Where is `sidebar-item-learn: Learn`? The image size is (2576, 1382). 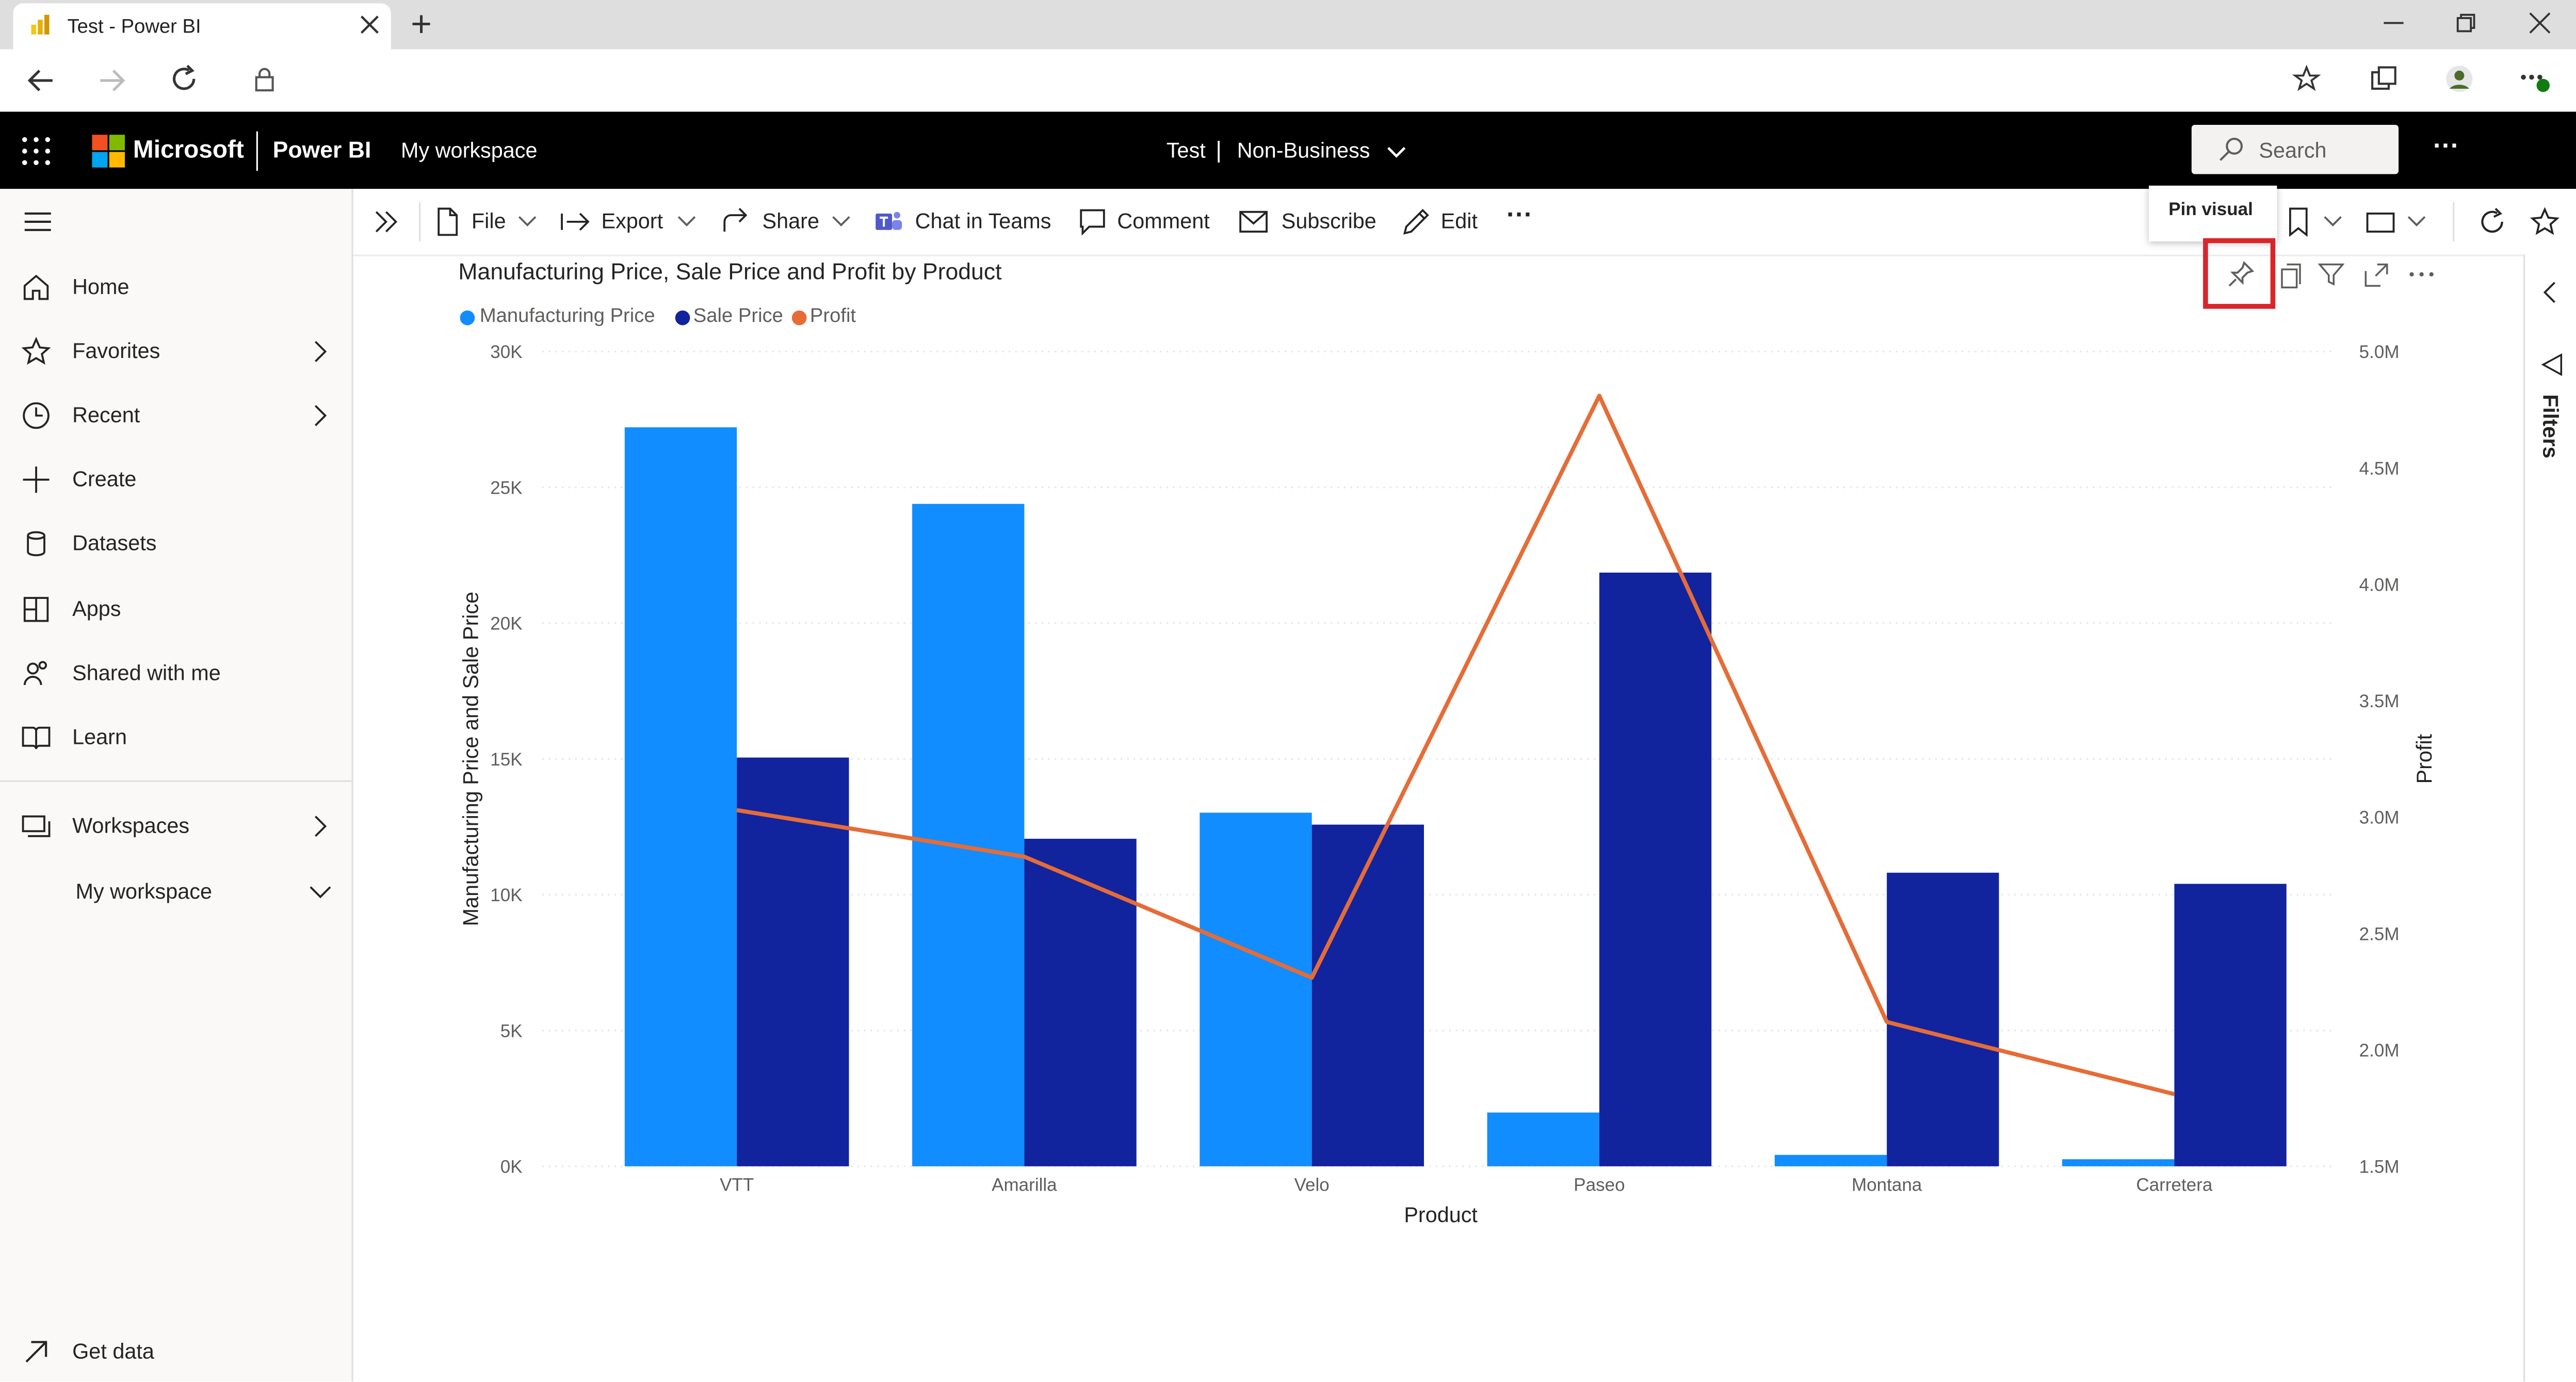
sidebar-item-learn: Learn is located at coordinates (175, 737).